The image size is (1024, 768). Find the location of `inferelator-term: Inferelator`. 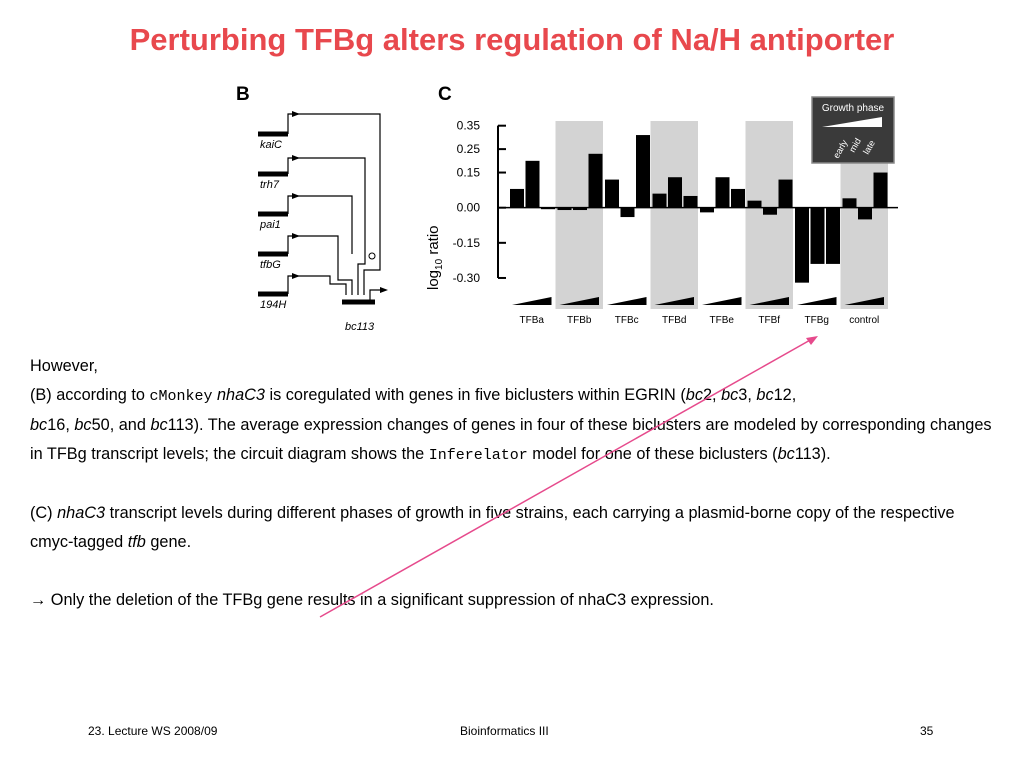

inferelator-term: Inferelator is located at coordinates (478, 455).